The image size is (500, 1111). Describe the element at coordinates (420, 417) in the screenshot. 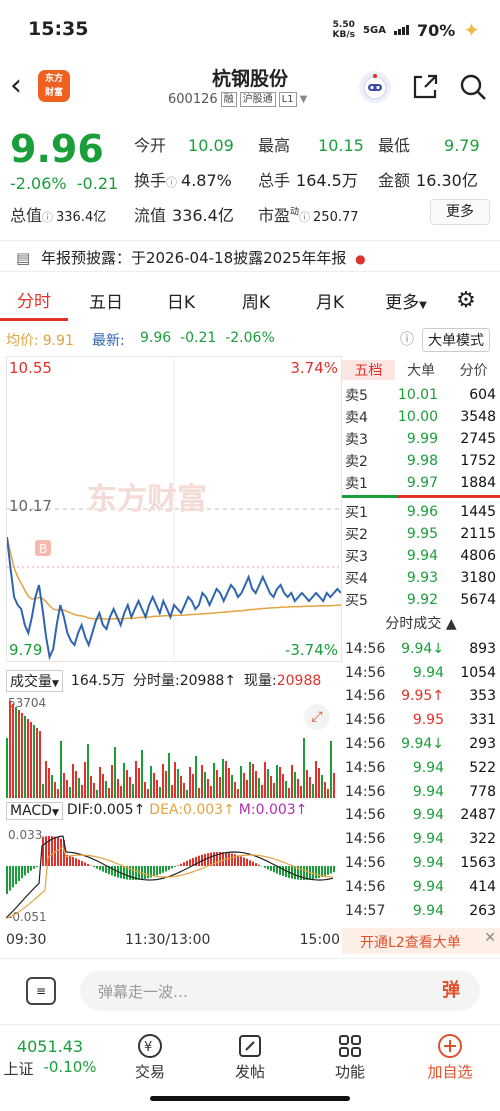

I see `book-level: 卖4 10.00 3548` at that location.